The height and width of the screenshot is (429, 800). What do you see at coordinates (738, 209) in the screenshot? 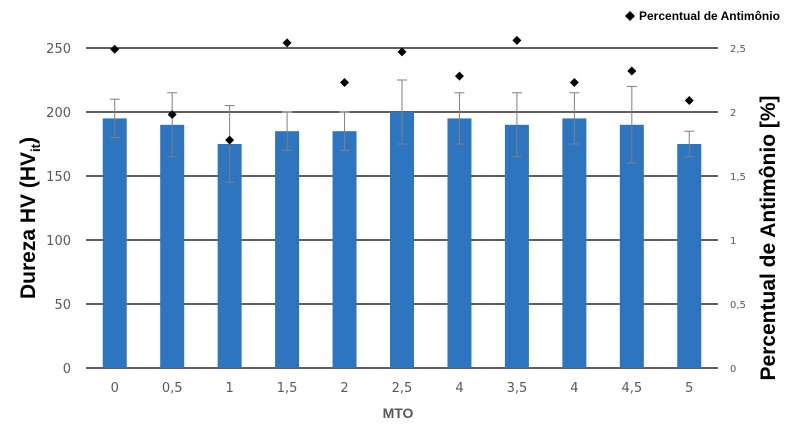
I see `y2-axis-ticks: 0 0,5 1 1,5 2 2,5` at bounding box center [738, 209].